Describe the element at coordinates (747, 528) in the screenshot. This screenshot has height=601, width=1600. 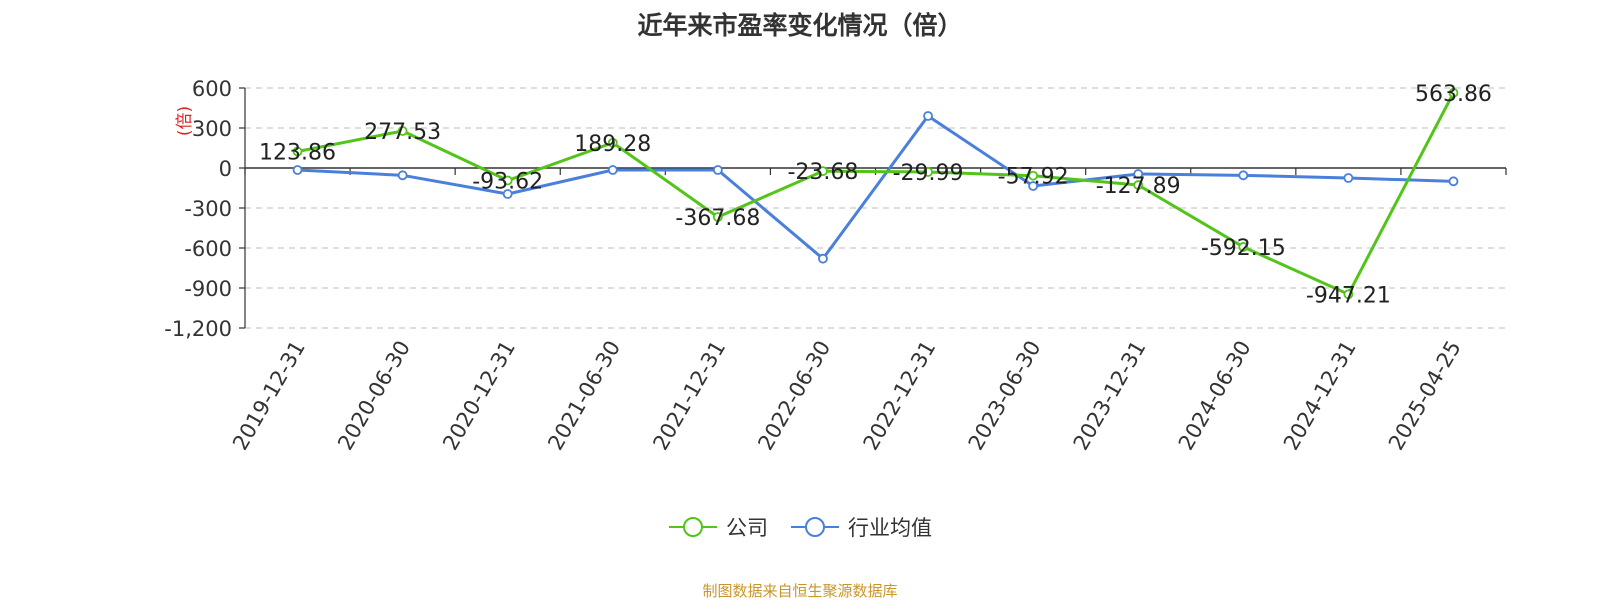
I see `legend-label-company: 公司` at that location.